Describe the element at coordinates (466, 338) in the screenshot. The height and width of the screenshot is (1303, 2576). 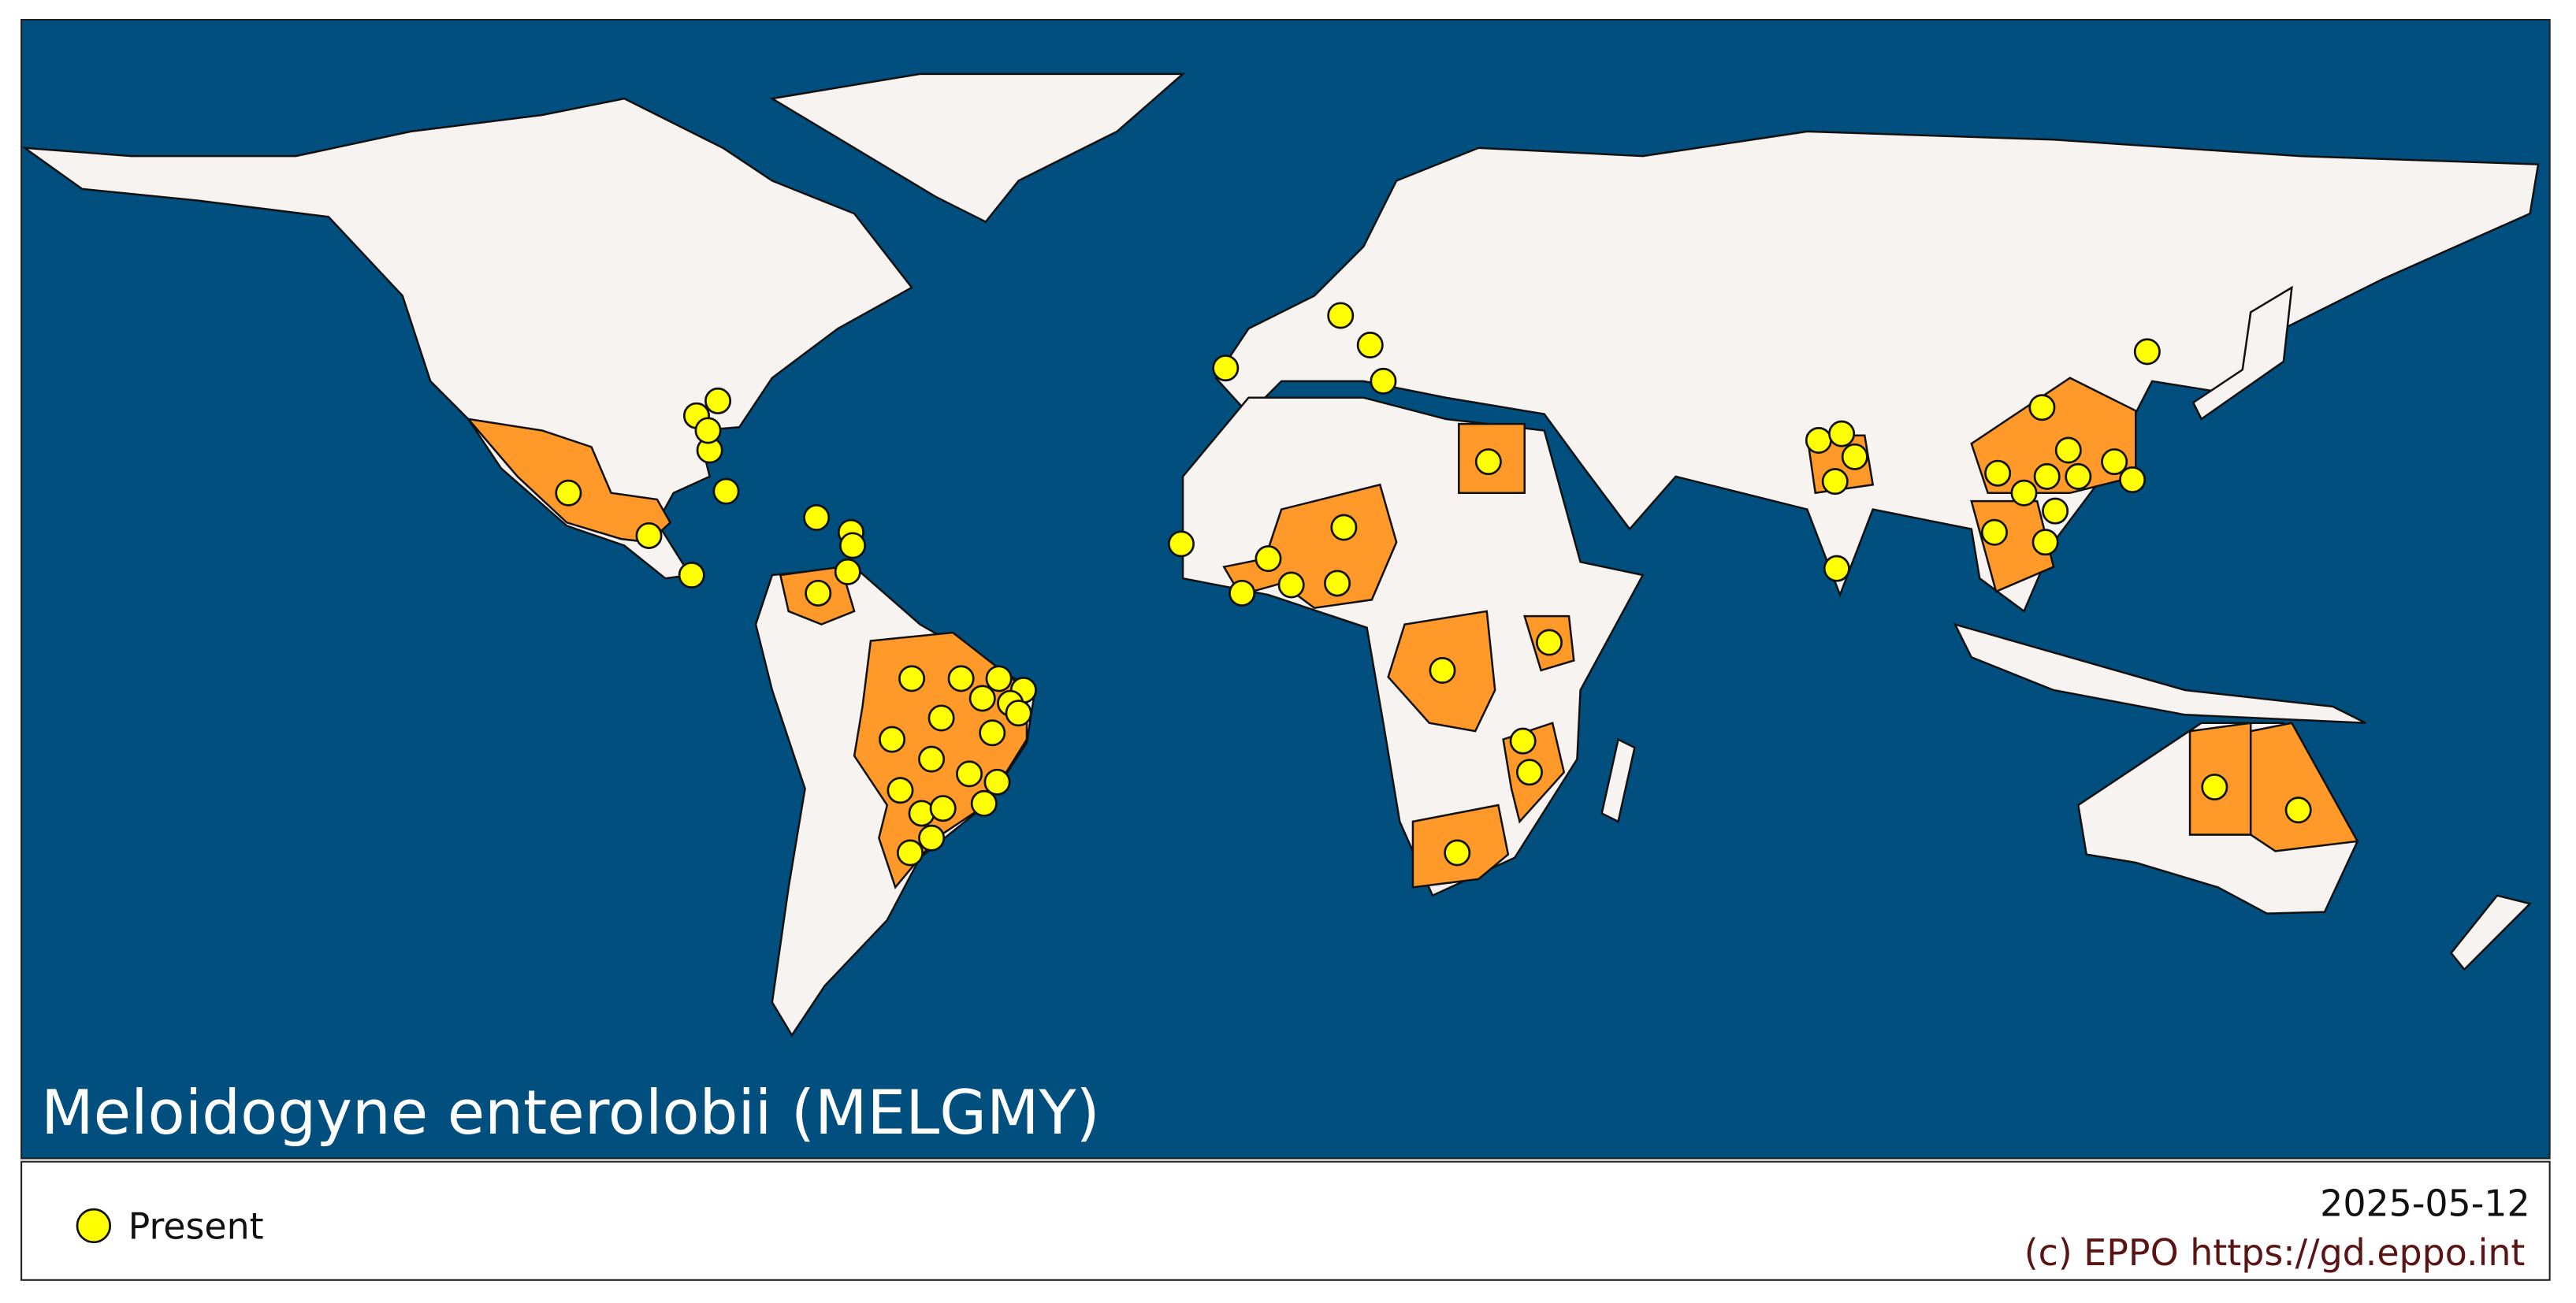
I see `north-america` at that location.